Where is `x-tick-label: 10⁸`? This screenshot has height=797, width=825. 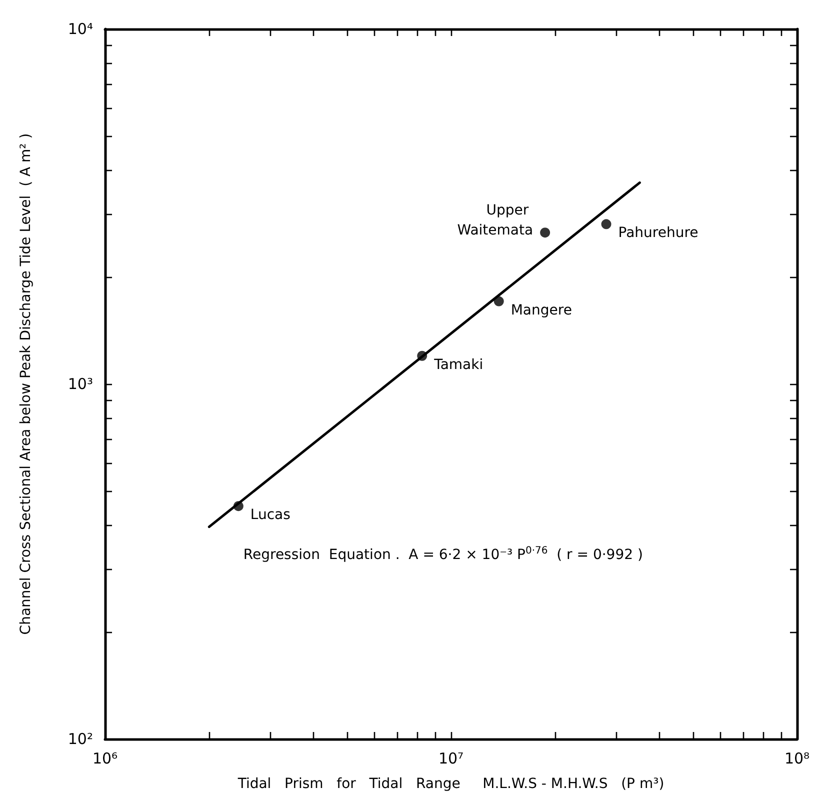
x-tick-label: 10⁸ is located at coordinates (797, 759).